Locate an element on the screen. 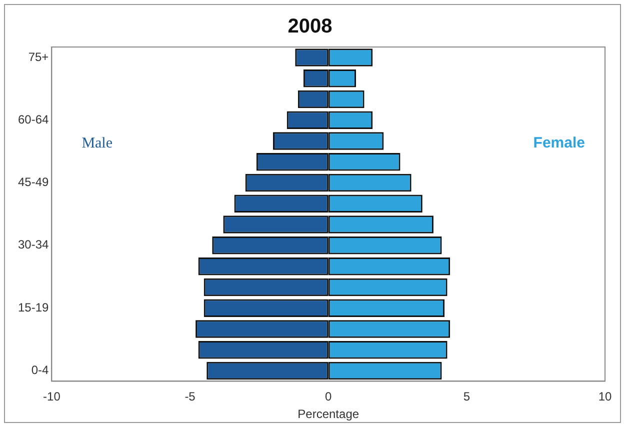 The width and height of the screenshot is (625, 427). y-tick-label: 60-64 is located at coordinates (34, 119).